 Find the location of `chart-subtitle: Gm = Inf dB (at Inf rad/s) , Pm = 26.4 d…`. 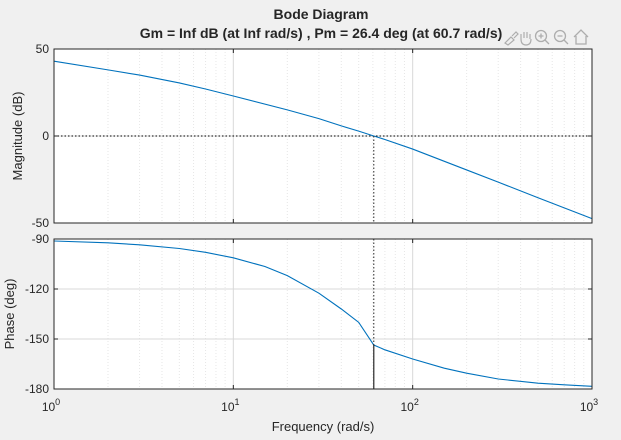

chart-subtitle: Gm = Inf dB (at Inf rad/s) , Pm = 26.4 d… is located at coordinates (321, 33).